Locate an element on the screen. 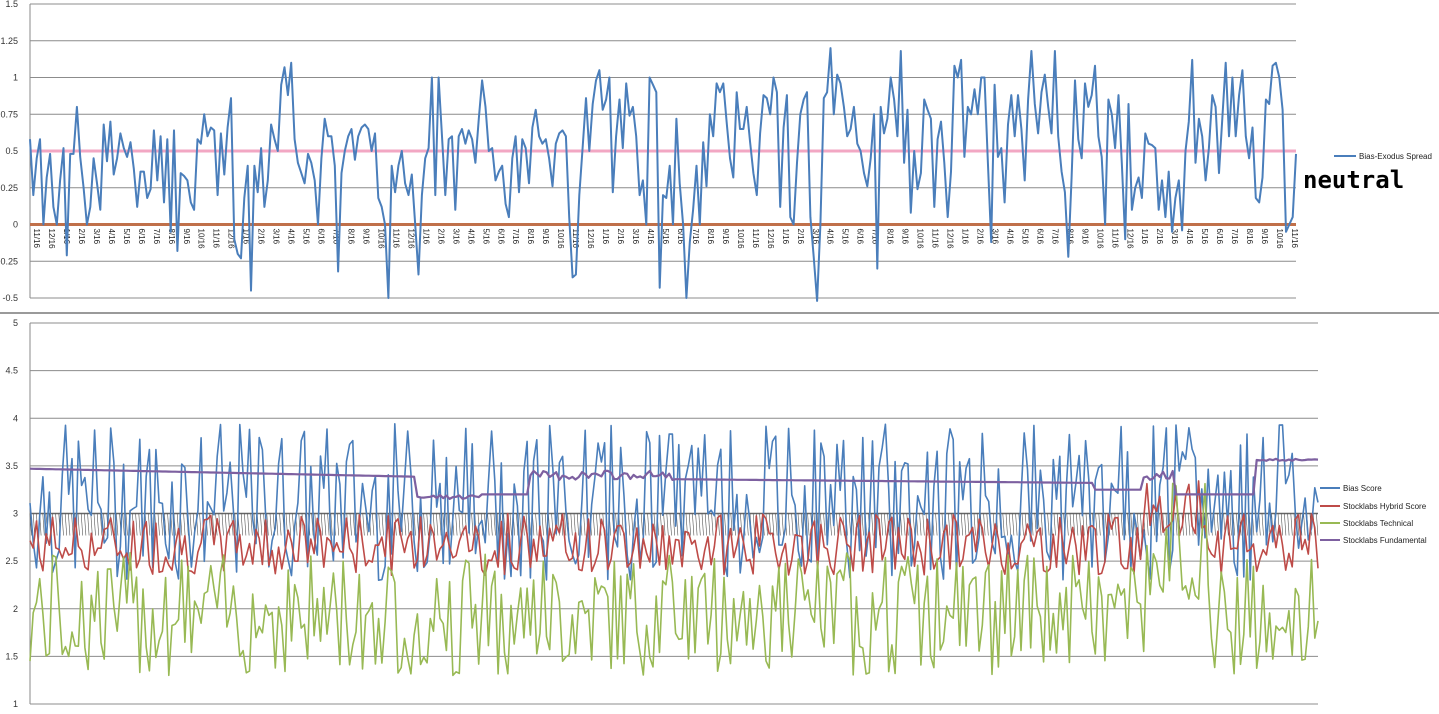  x-tick-label: 8/16 is located at coordinates (530, 237).